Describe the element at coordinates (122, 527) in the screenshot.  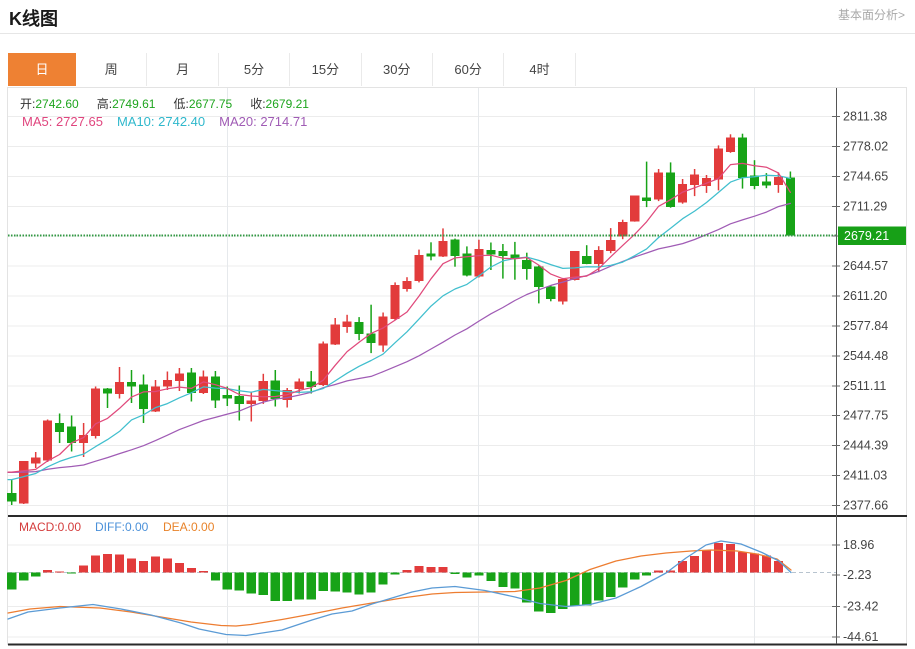
I see `svg-text: DIFF:0.00` at that location.